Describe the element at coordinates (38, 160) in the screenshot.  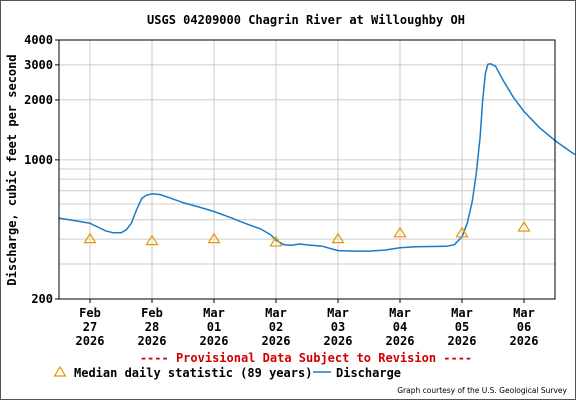
I see `y-tick-label: 1000` at that location.